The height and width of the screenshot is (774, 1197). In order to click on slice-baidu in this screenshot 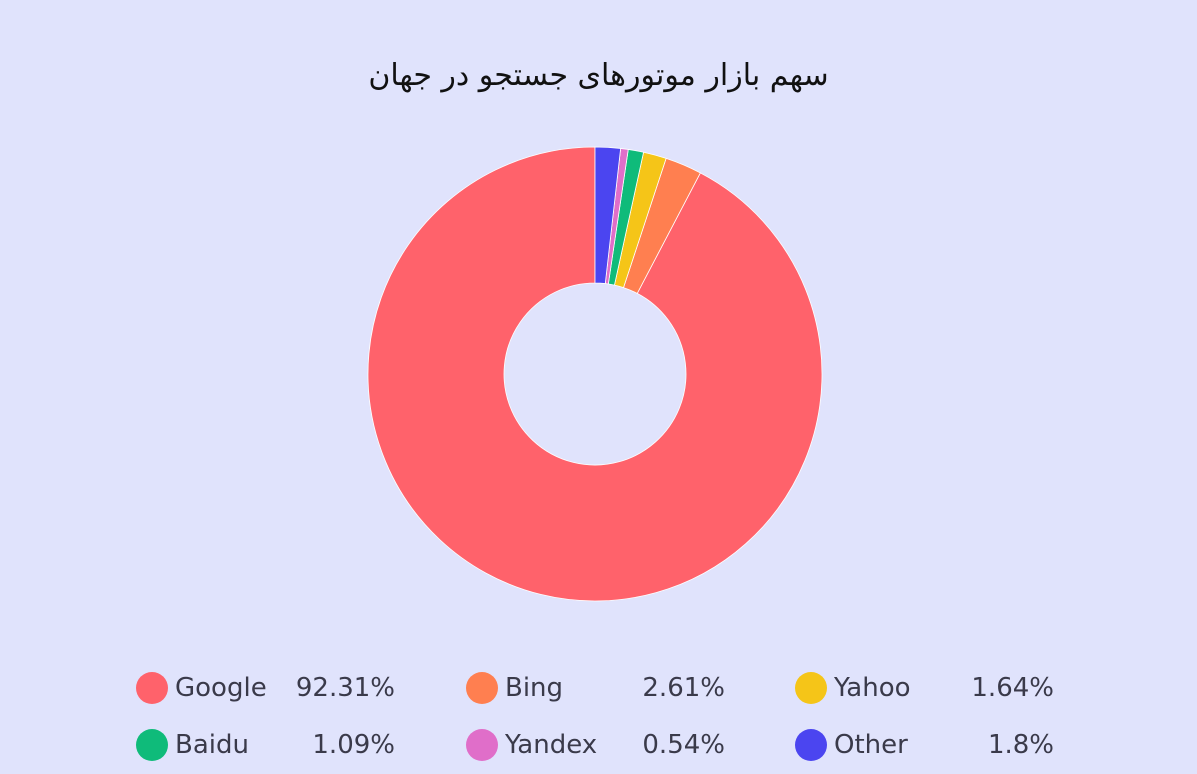, I will do `click(626, 217)`.